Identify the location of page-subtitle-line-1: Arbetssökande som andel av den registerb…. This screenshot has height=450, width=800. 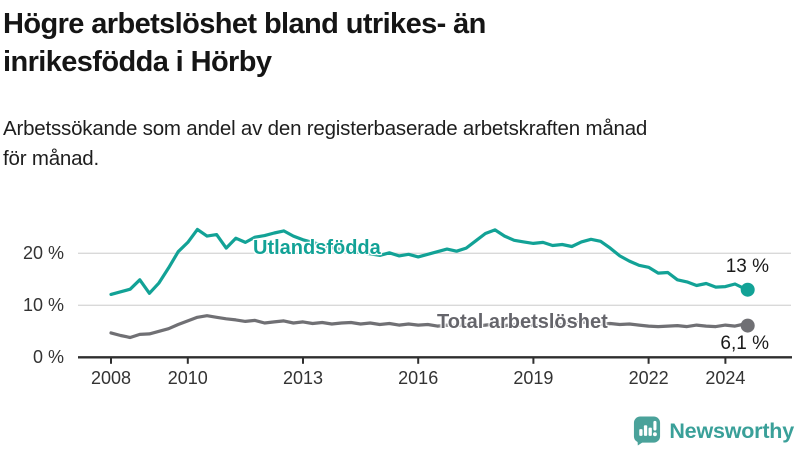
(325, 128).